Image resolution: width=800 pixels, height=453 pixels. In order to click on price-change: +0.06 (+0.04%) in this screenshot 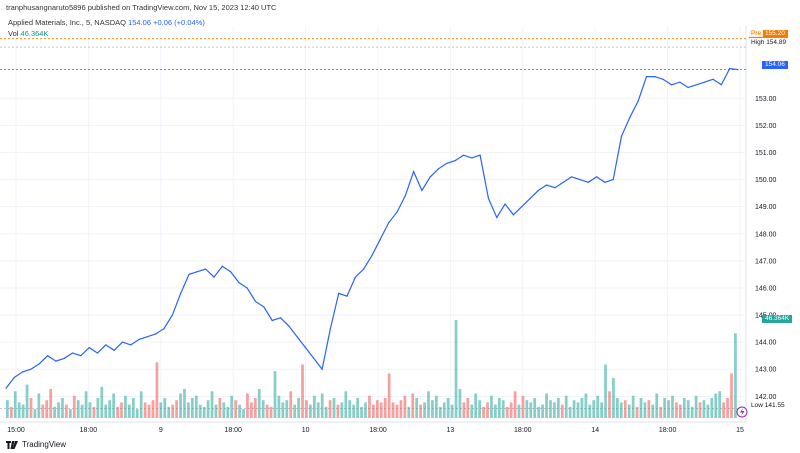, I will do `click(179, 22)`.